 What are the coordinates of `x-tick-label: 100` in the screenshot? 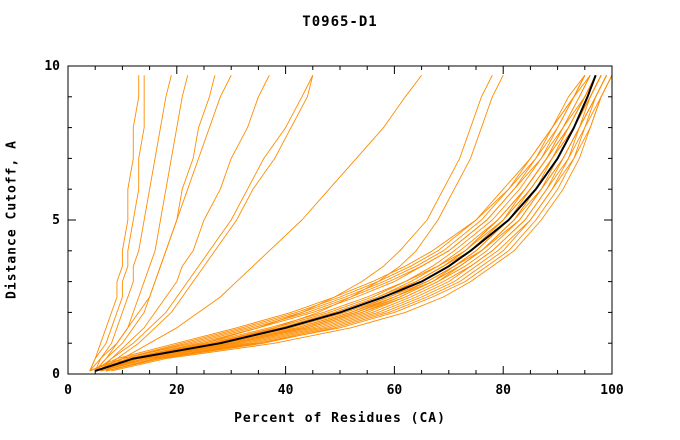 It's located at (612, 390).